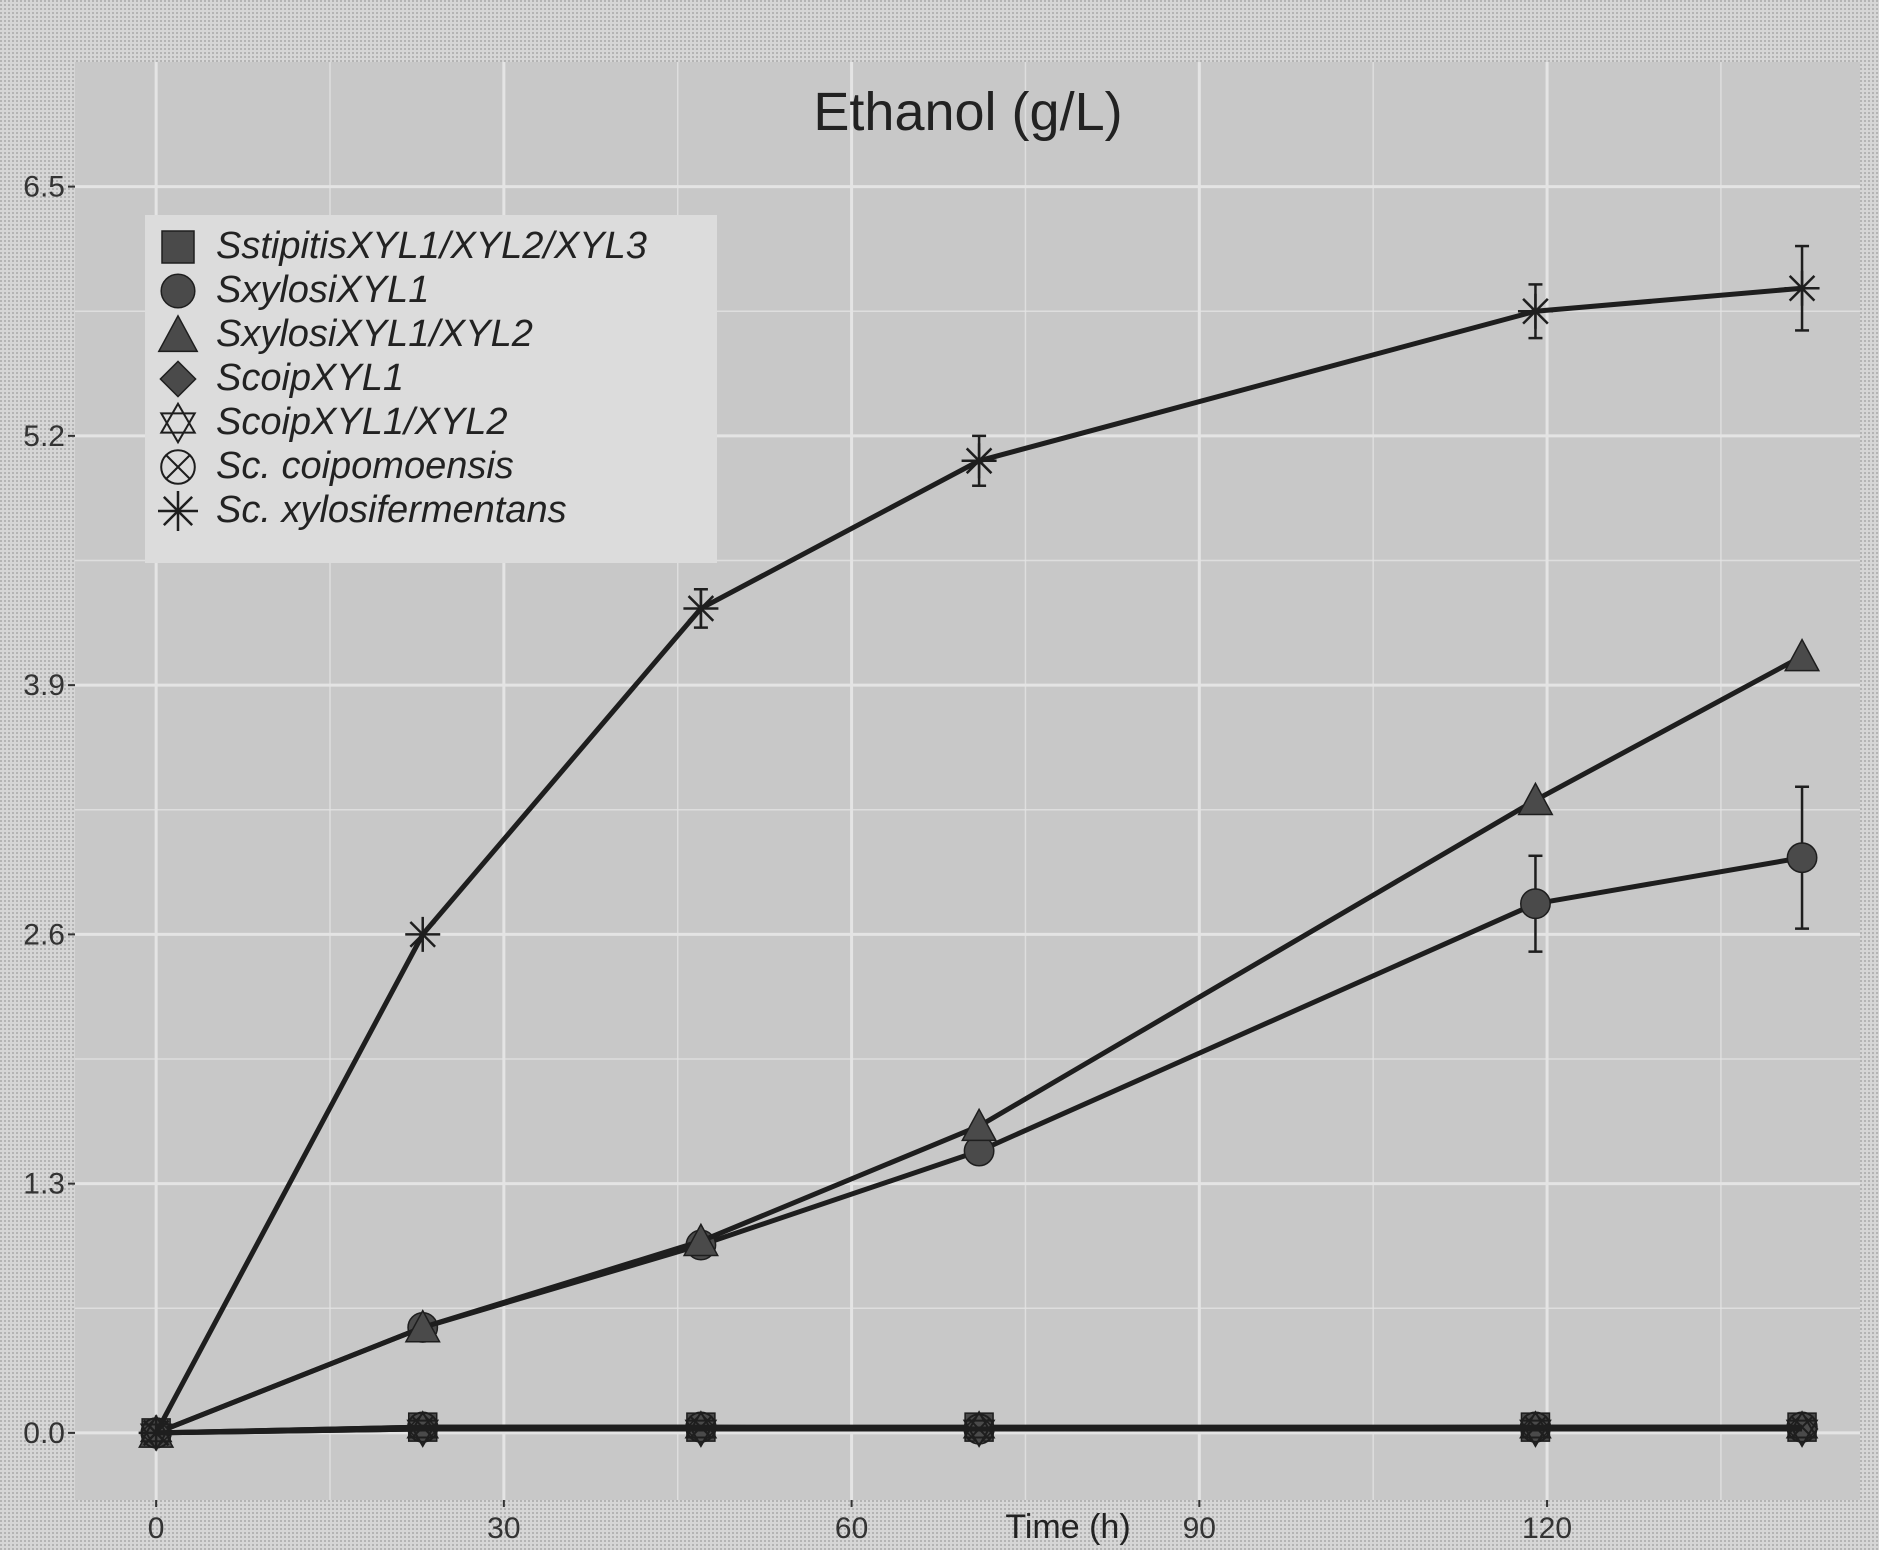 The image size is (1879, 1550). I want to click on legend-label: SxylosiXYL1/XYL2, so click(374, 334).